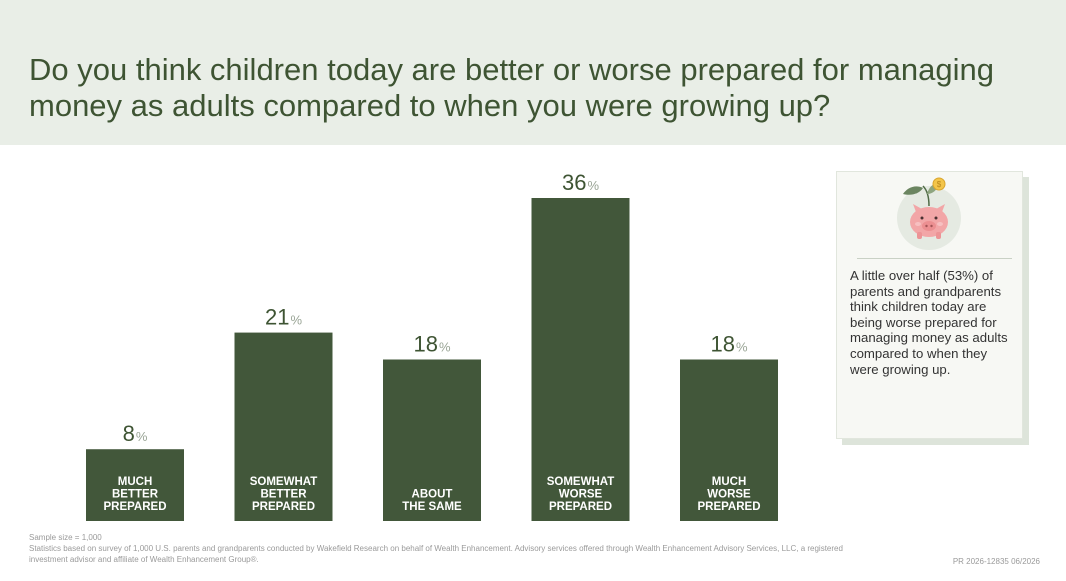 The height and width of the screenshot is (581, 1066). Describe the element at coordinates (925, 208) in the screenshot. I see `piggy-bank-icon: $` at that location.